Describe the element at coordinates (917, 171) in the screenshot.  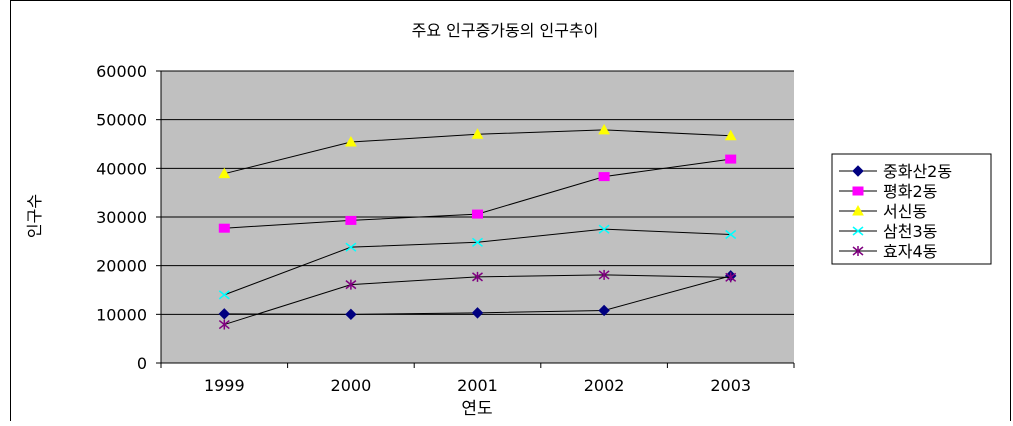
I see `legend-label: 중화산2동` at that location.